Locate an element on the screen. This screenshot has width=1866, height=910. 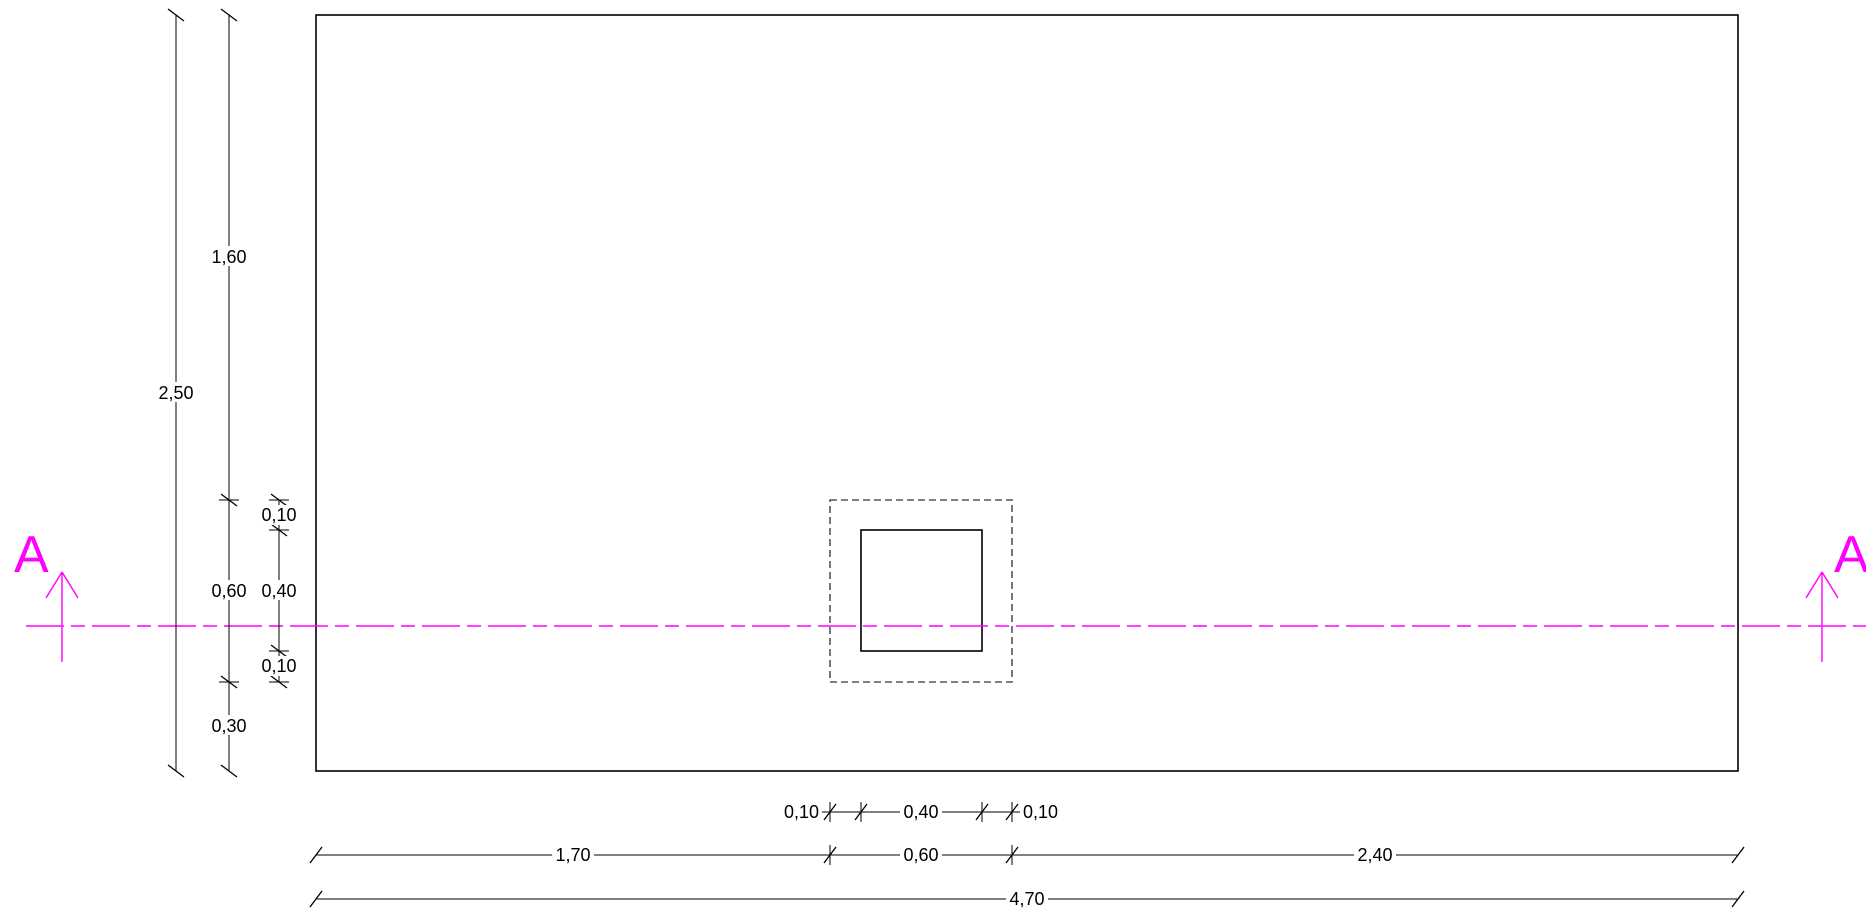
section-arrow-right is located at coordinates (1822, 616).